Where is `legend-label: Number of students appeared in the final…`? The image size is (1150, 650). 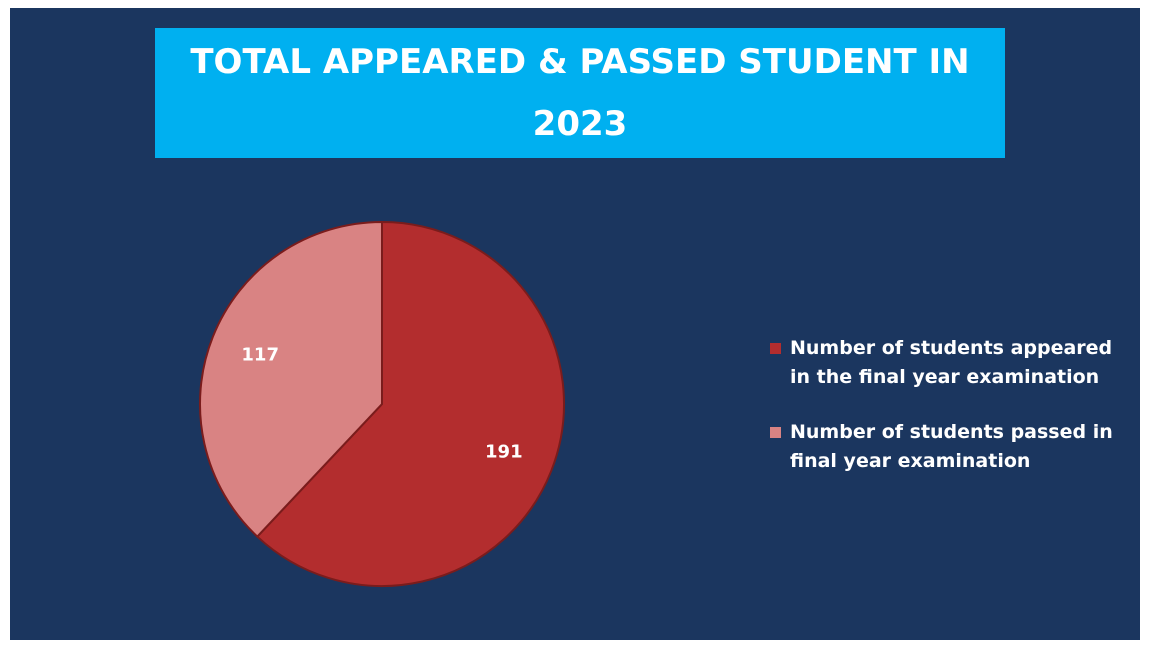 legend-label: Number of students appeared in the final… is located at coordinates (951, 362).